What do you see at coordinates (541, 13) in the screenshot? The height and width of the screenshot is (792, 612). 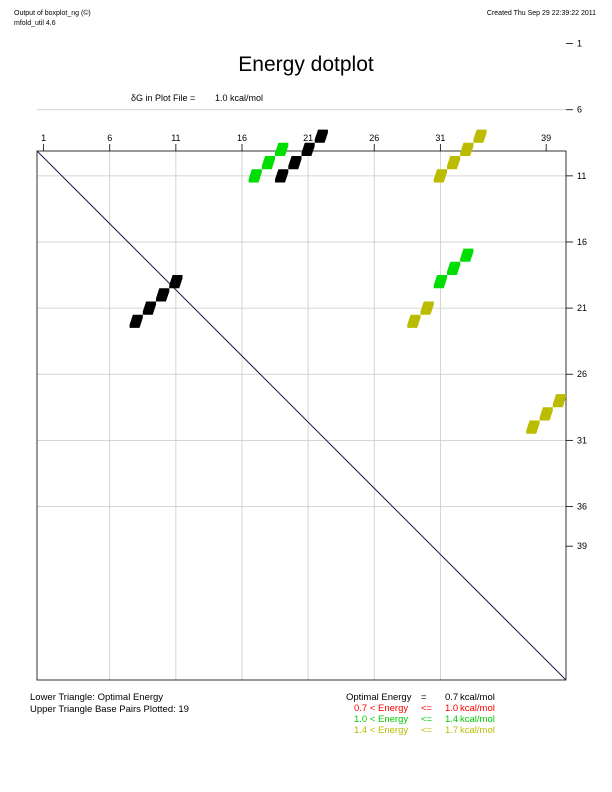 I see `header-created: Created Thu Sep 29 22:39:22 2011` at bounding box center [541, 13].